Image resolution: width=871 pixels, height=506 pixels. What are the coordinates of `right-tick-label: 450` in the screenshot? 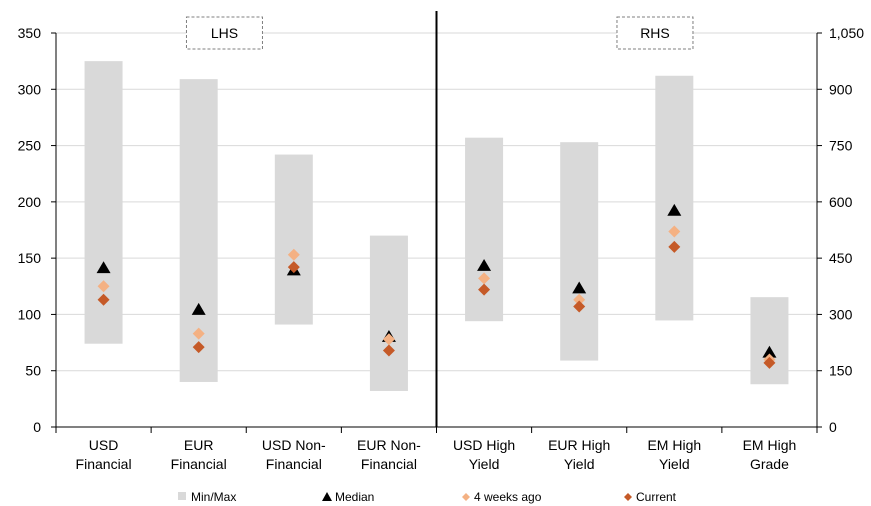 It's located at (841, 258).